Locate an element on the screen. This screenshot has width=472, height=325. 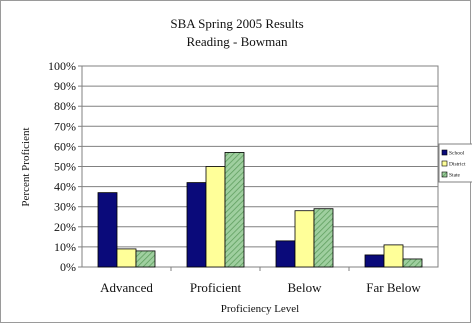
bar-school-proficient is located at coordinates (196, 225).